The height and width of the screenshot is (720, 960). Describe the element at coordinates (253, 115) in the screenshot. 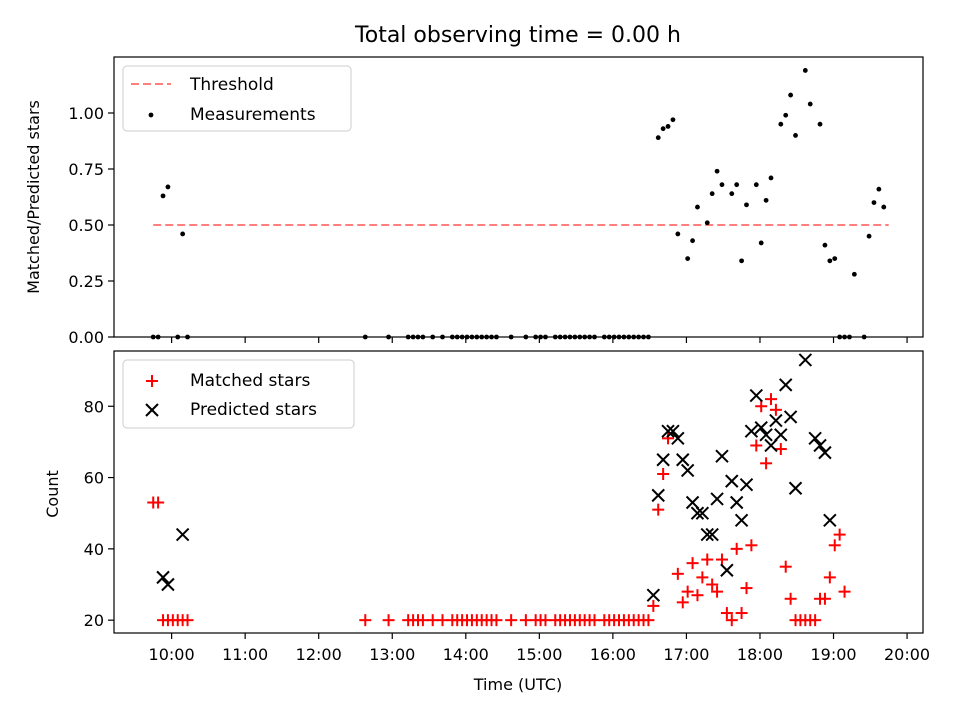

I see `measurements-legend-label: Measurements` at that location.